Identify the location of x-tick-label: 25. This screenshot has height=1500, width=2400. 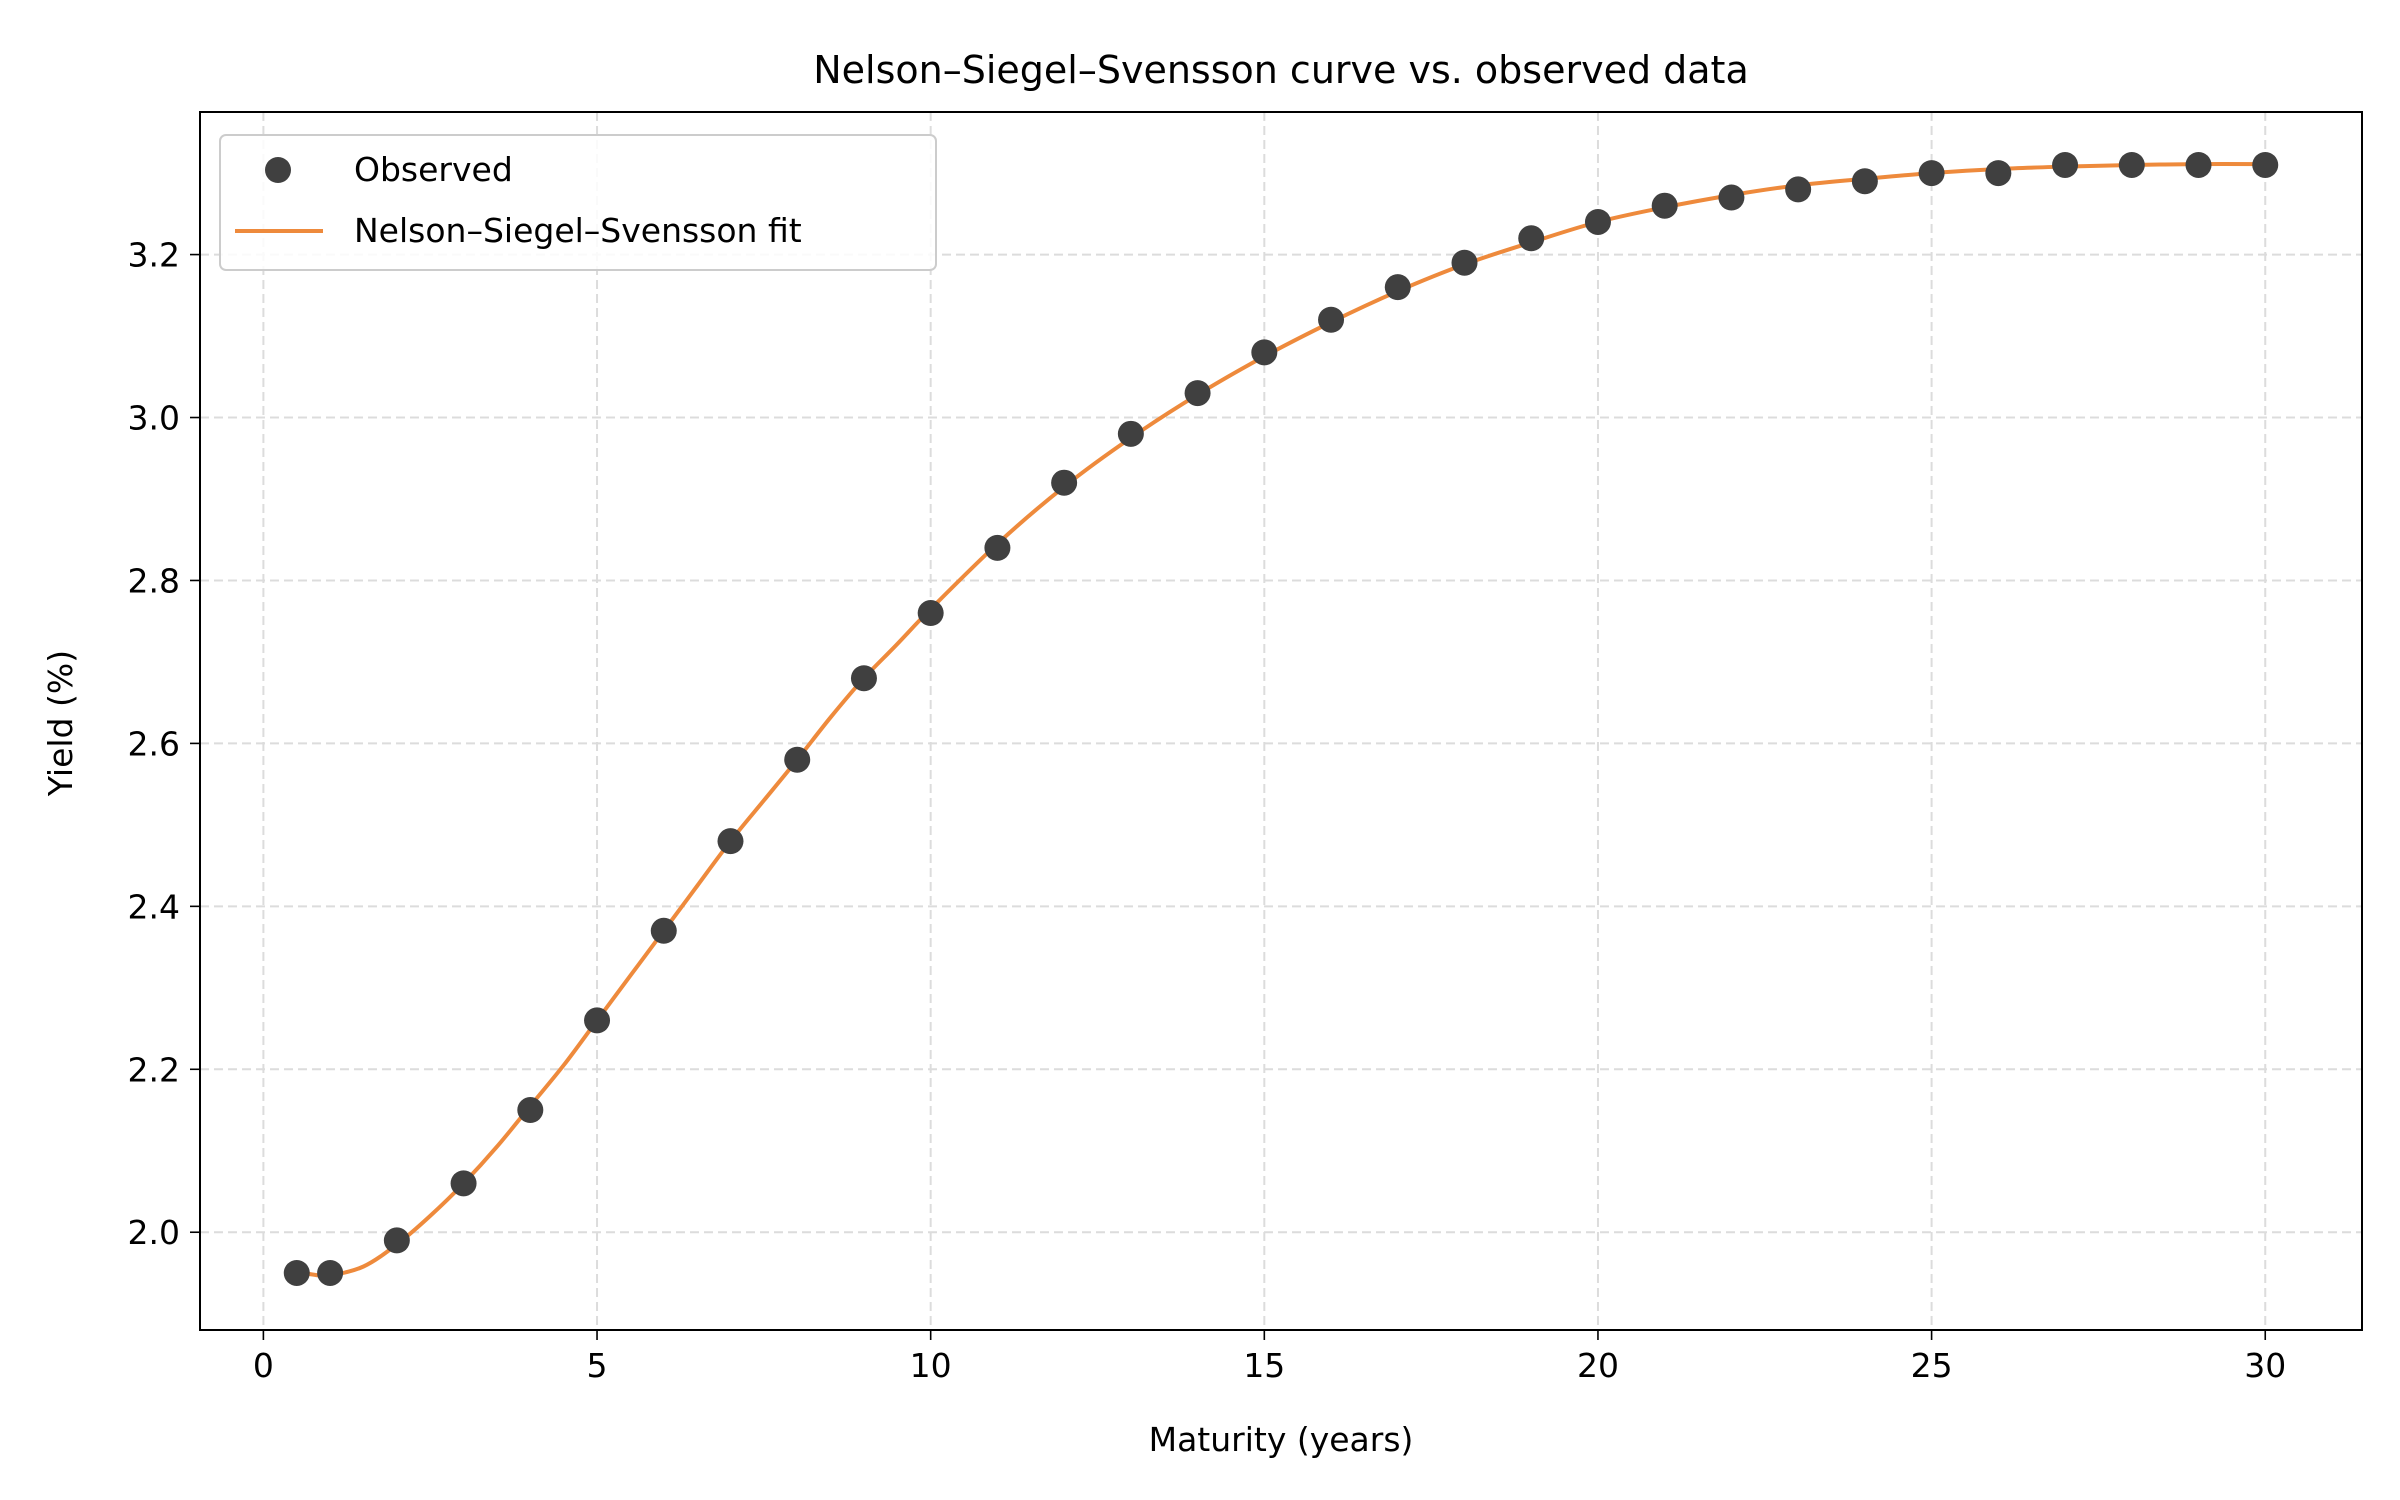
(1932, 1365).